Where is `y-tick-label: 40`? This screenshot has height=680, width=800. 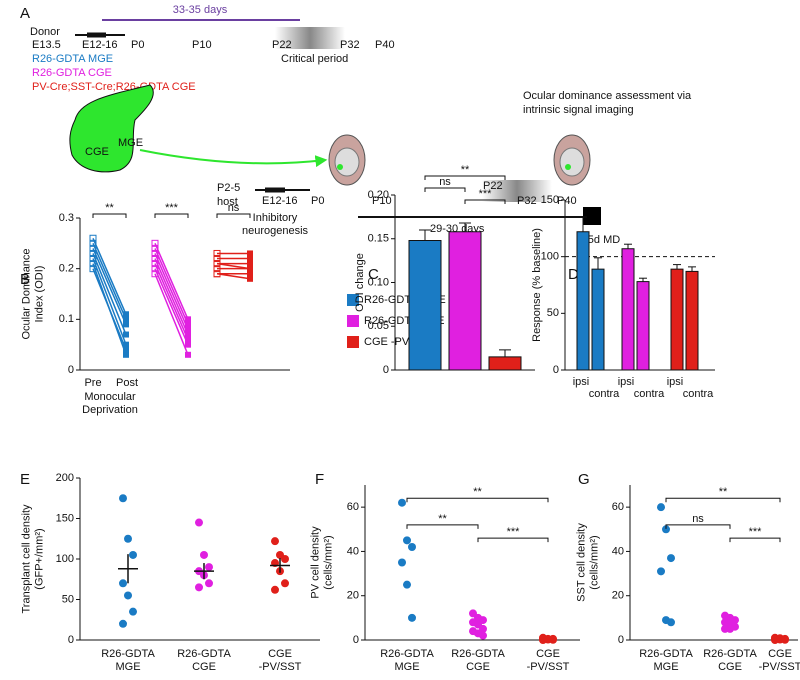 y-tick-label: 40 is located at coordinates (618, 551).